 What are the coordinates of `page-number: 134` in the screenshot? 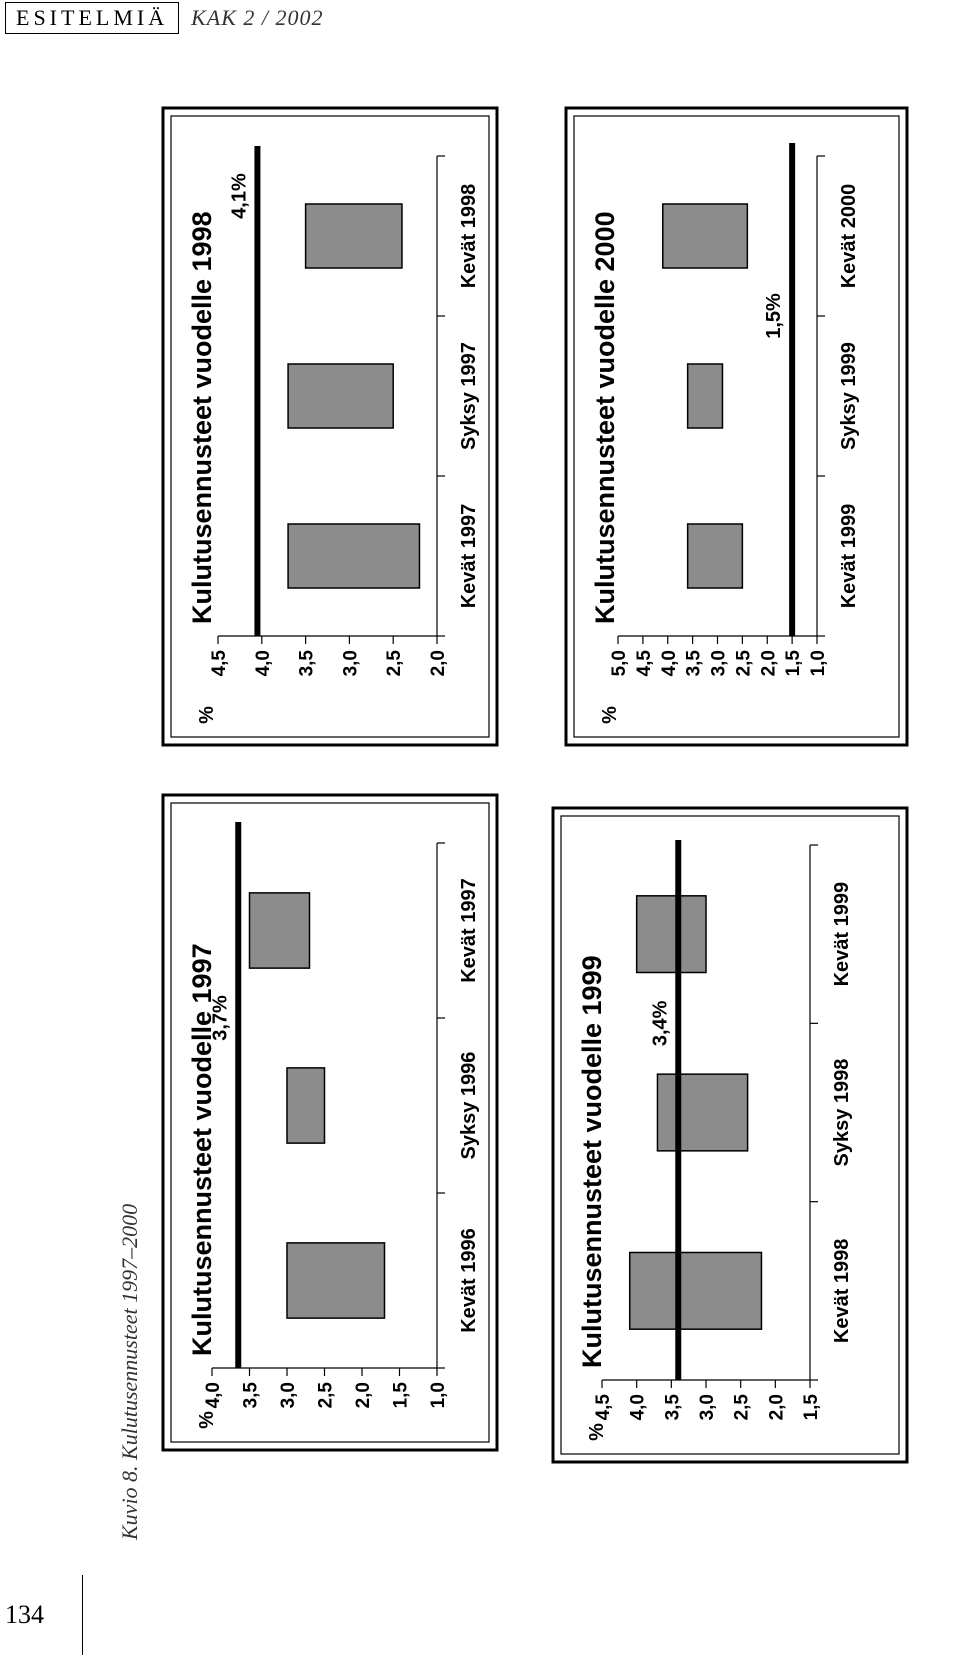 It's located at (24, 1614).